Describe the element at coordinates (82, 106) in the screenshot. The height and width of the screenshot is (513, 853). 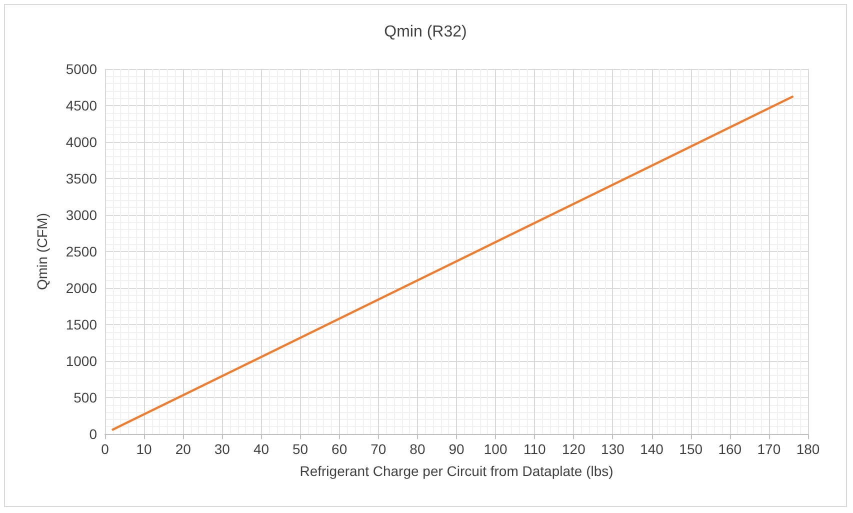
I see `y-tick-label: 4500` at that location.